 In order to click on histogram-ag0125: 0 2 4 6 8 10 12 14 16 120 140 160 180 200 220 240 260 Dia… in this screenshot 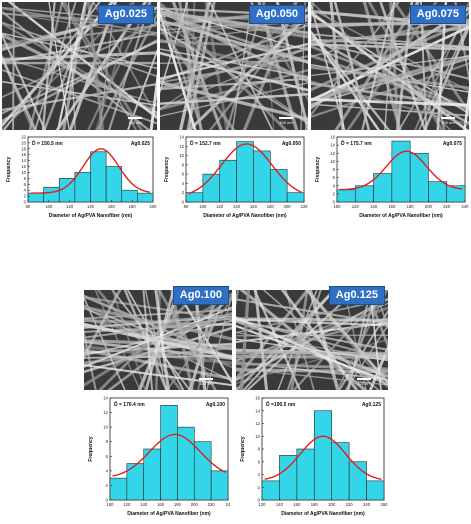, I will do `click(314, 457)`.